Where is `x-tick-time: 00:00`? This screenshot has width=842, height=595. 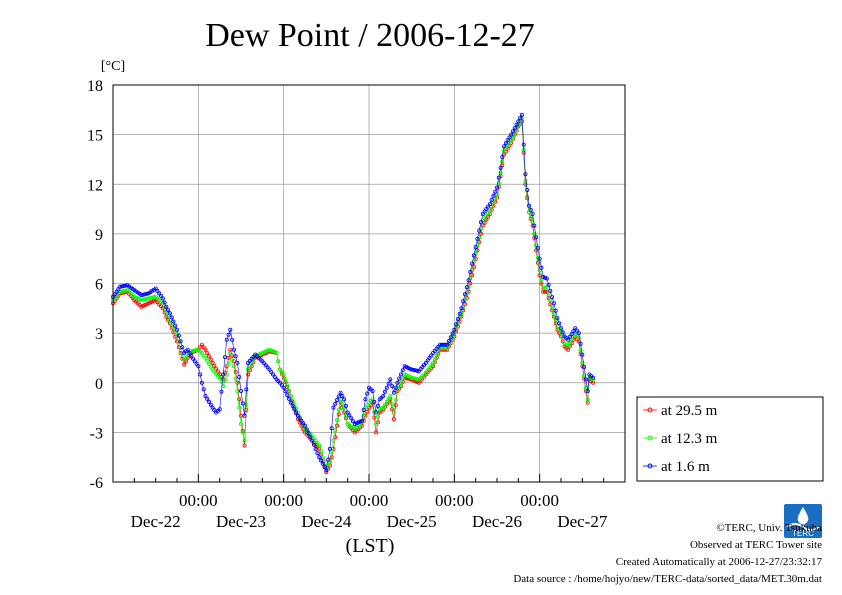 x-tick-time: 00:00 is located at coordinates (369, 500).